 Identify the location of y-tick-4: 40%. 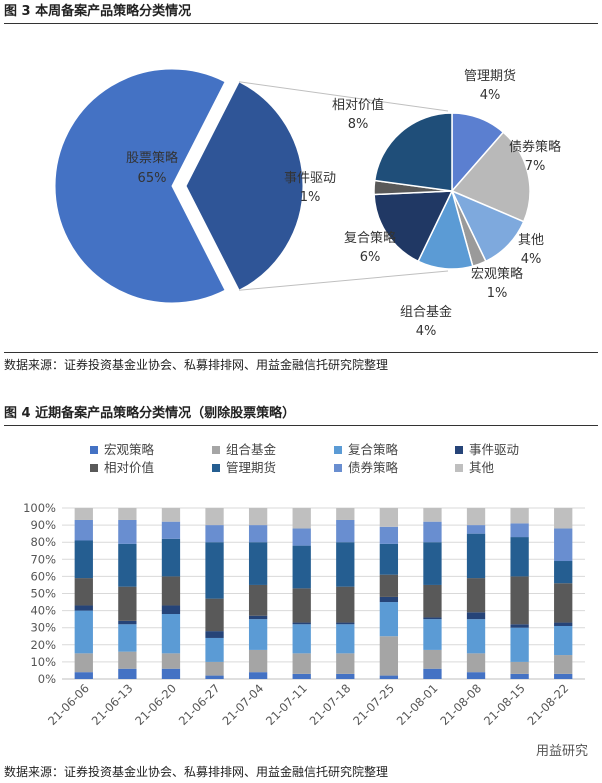
(43, 611).